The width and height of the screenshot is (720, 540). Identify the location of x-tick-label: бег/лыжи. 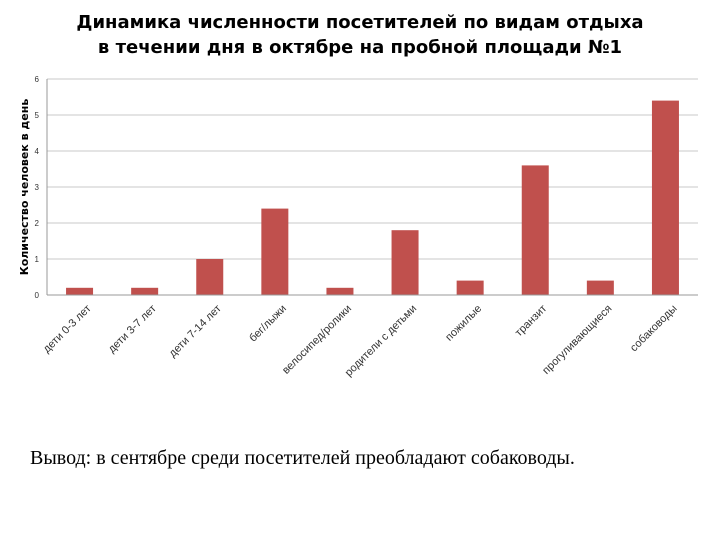
(268, 324).